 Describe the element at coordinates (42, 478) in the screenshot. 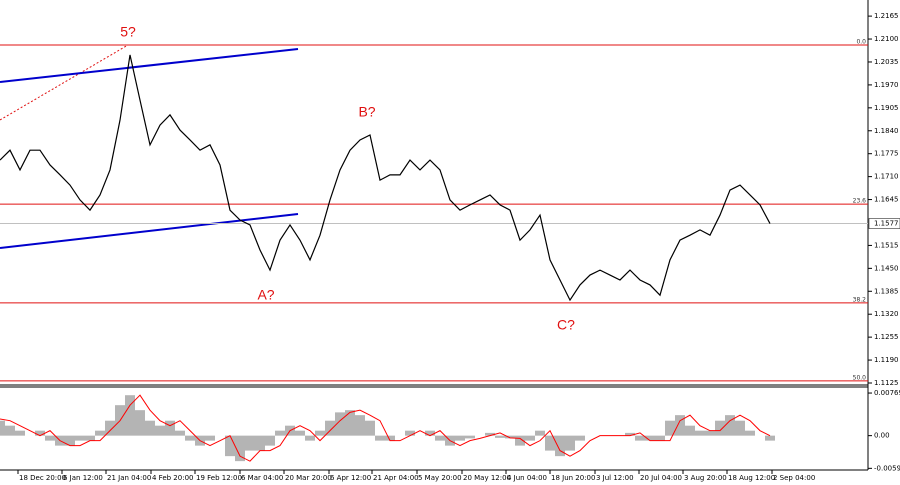

I see `x-tick-label: 18 Dec 20:00` at that location.